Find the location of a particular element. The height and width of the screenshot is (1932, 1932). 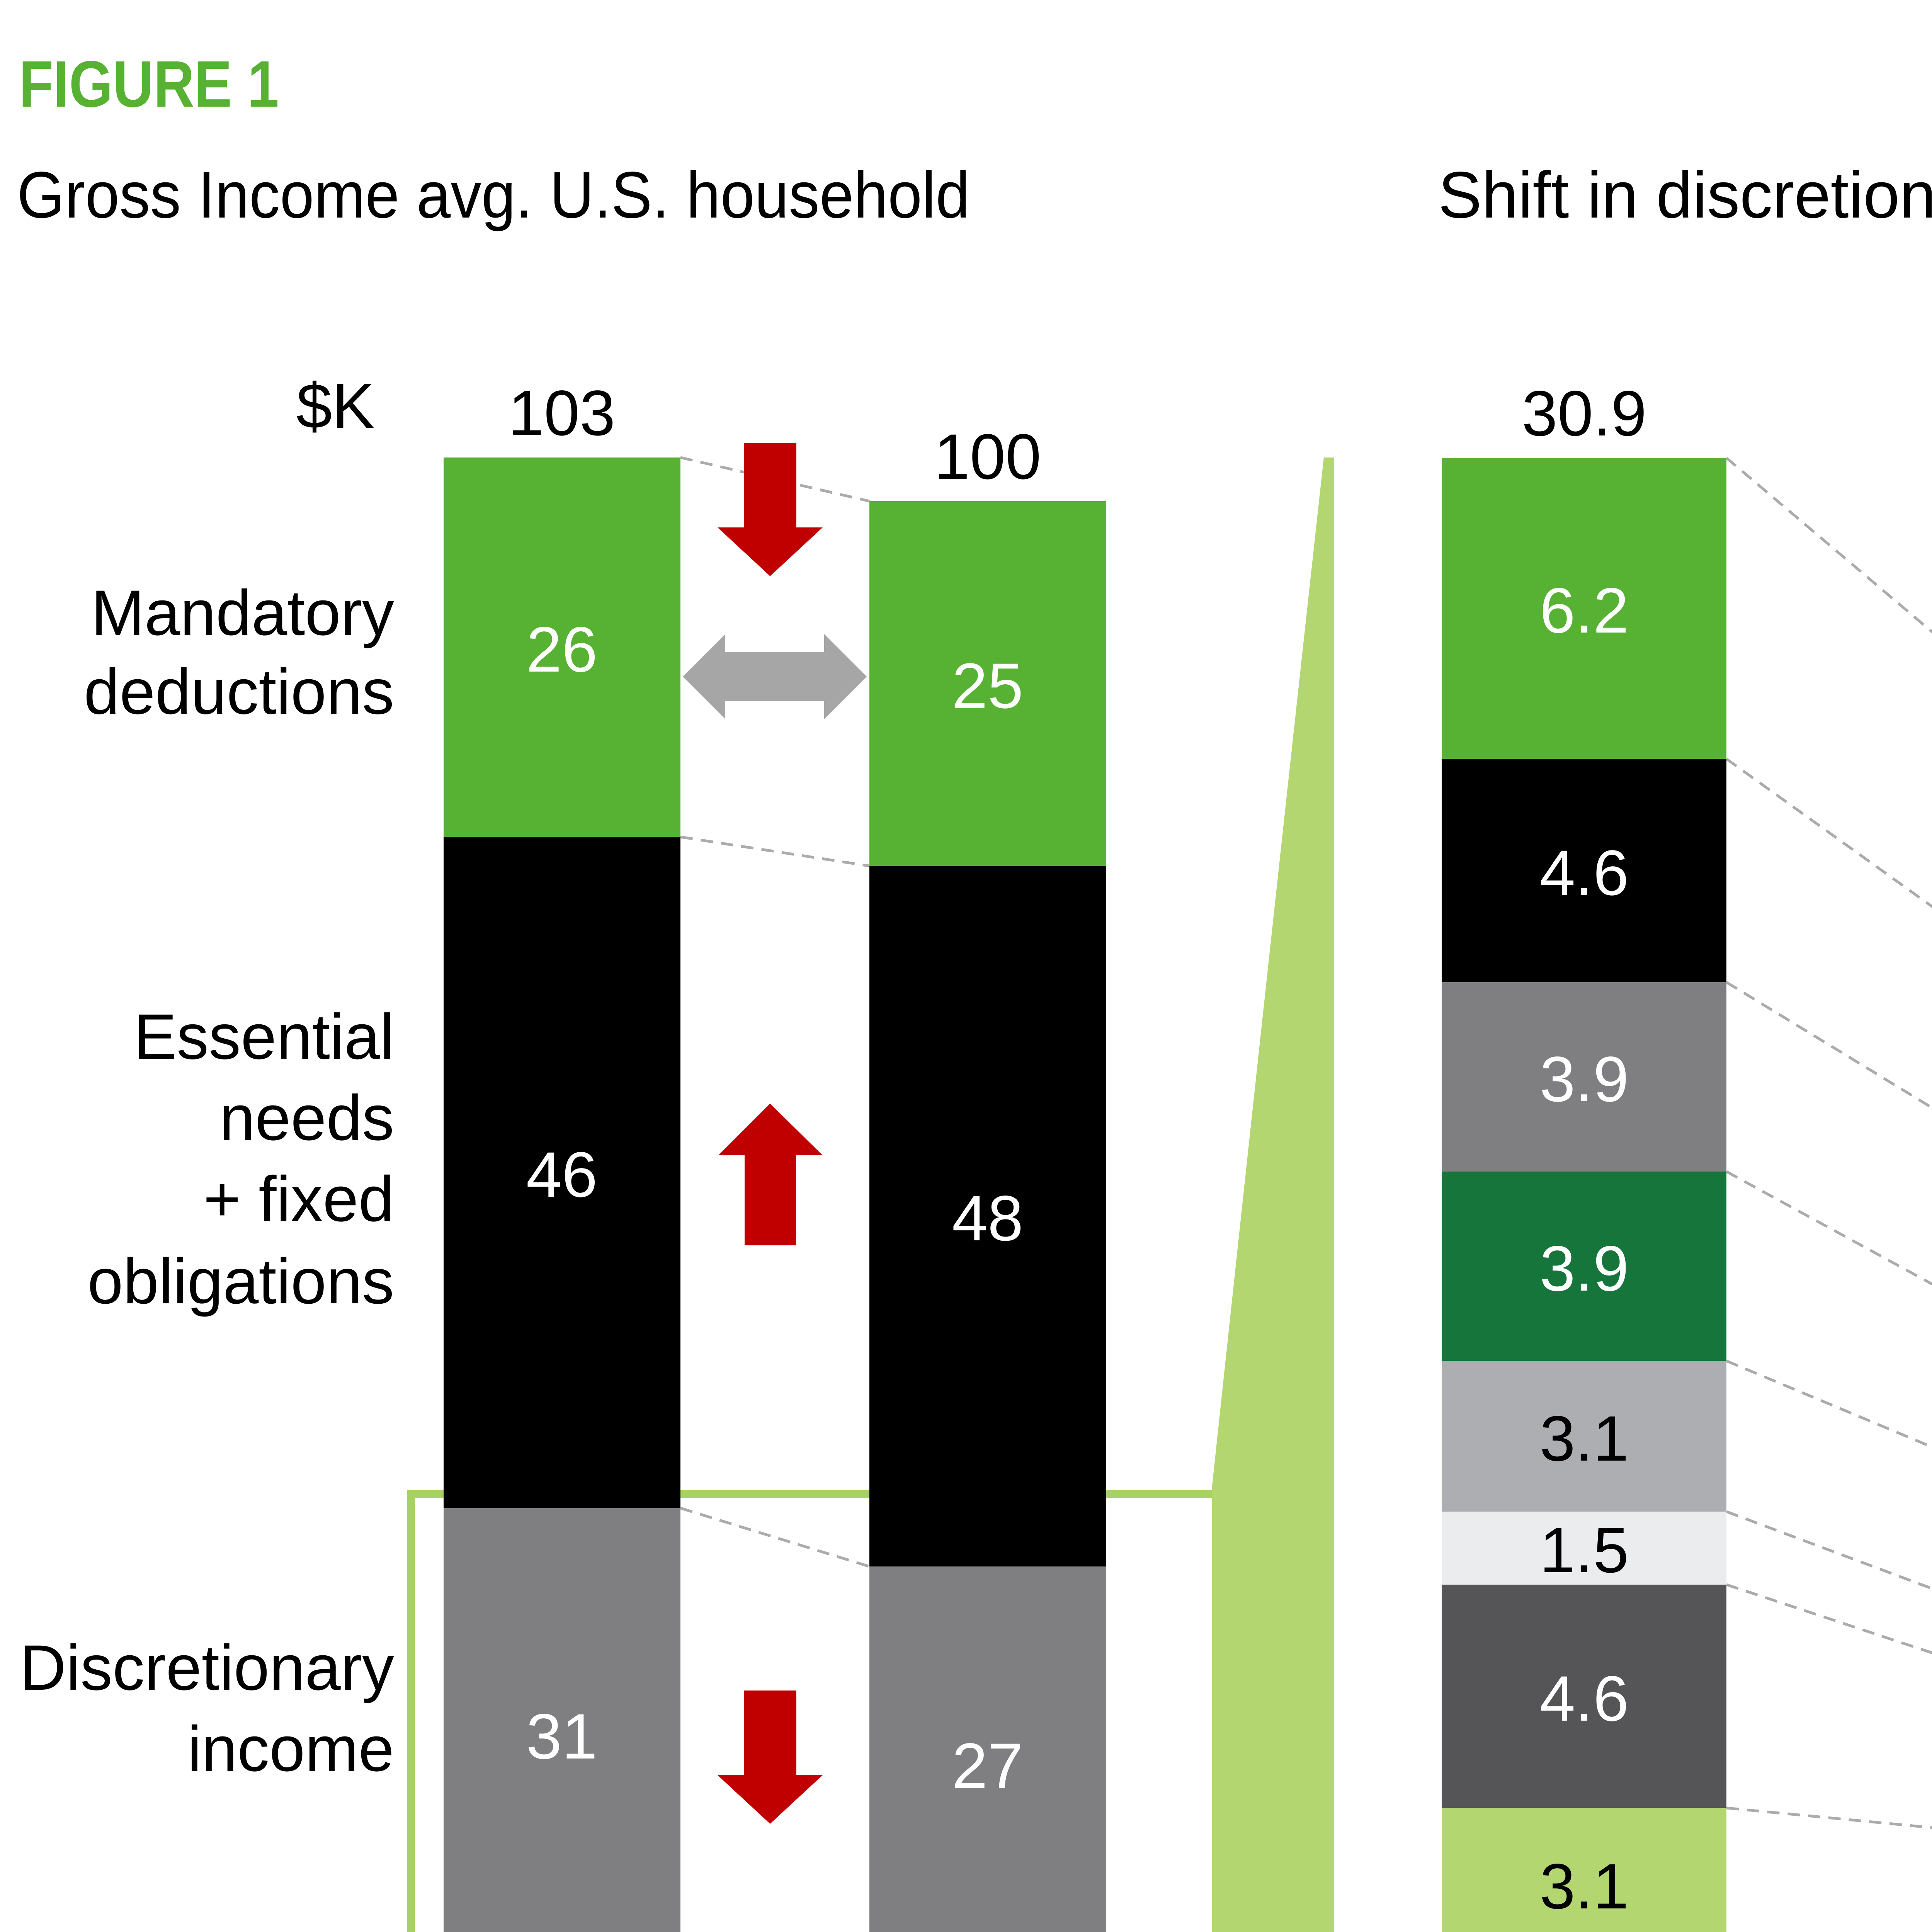

svg-text: needs is located at coordinates (307, 1118).